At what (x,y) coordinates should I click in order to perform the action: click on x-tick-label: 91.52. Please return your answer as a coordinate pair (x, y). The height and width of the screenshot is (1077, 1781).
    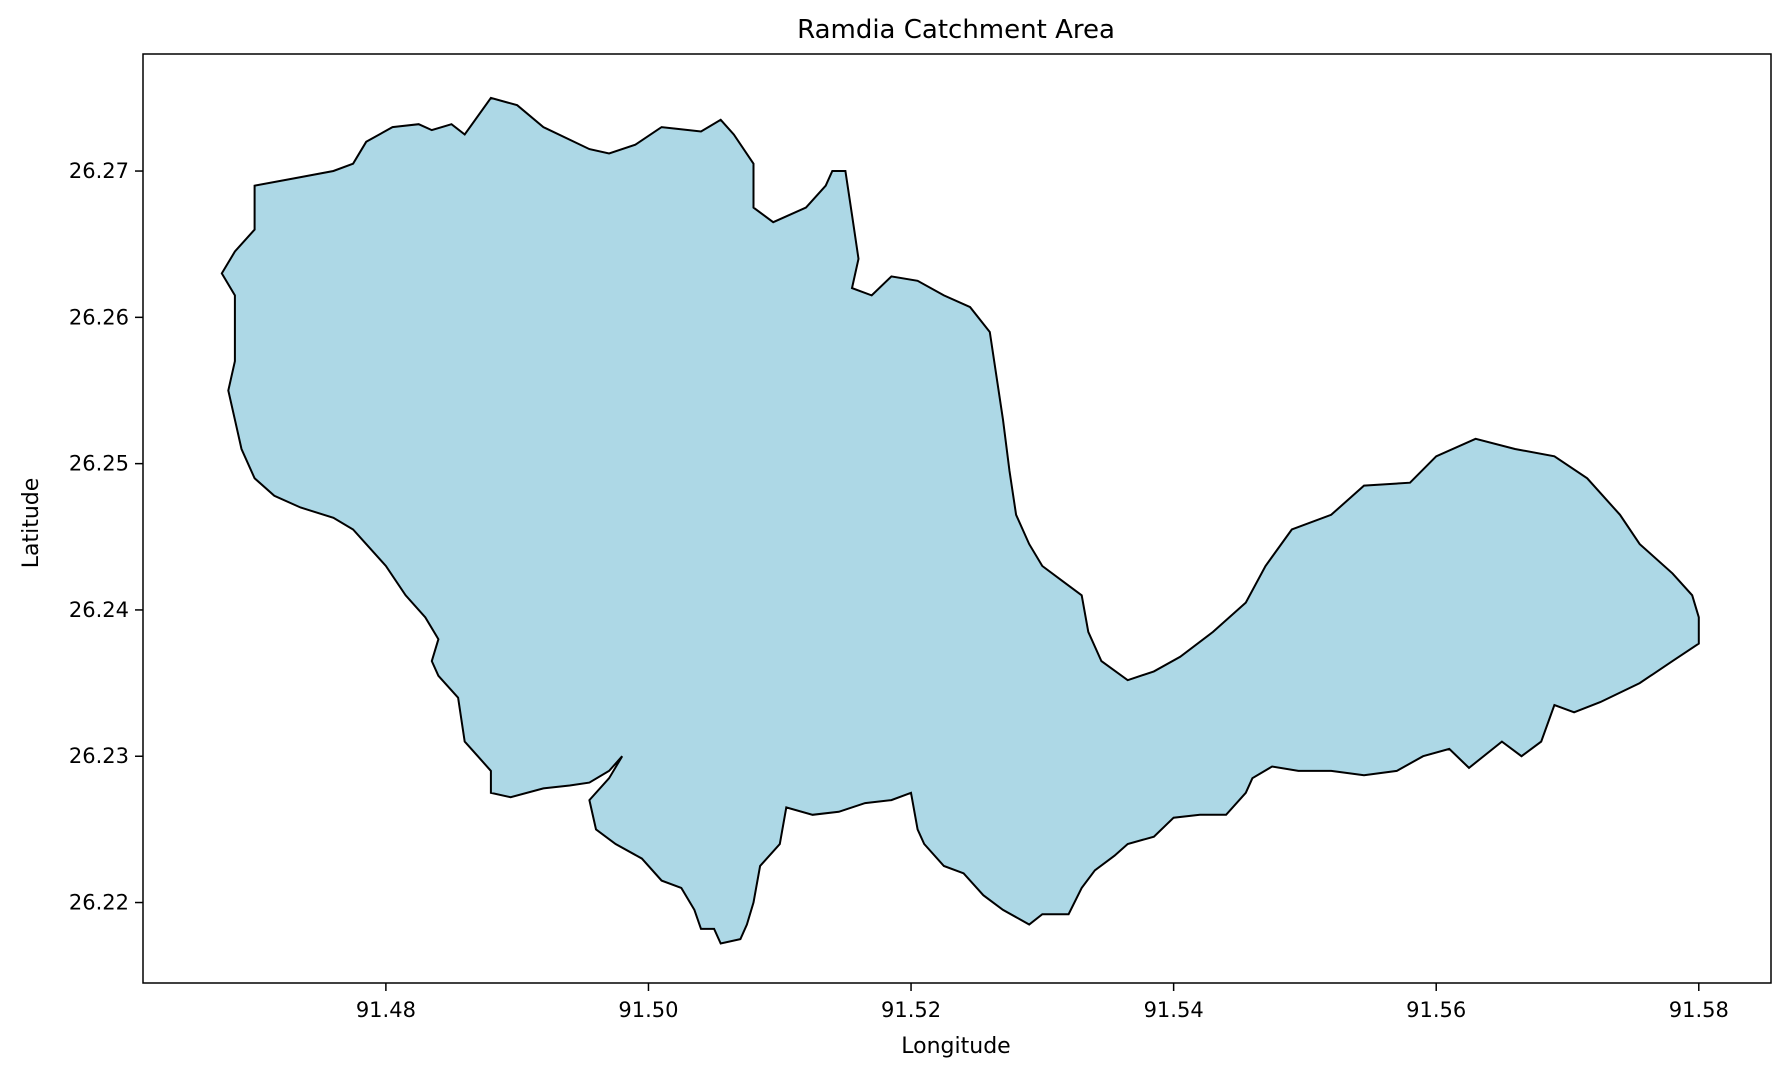
    Looking at the image, I should click on (911, 1010).